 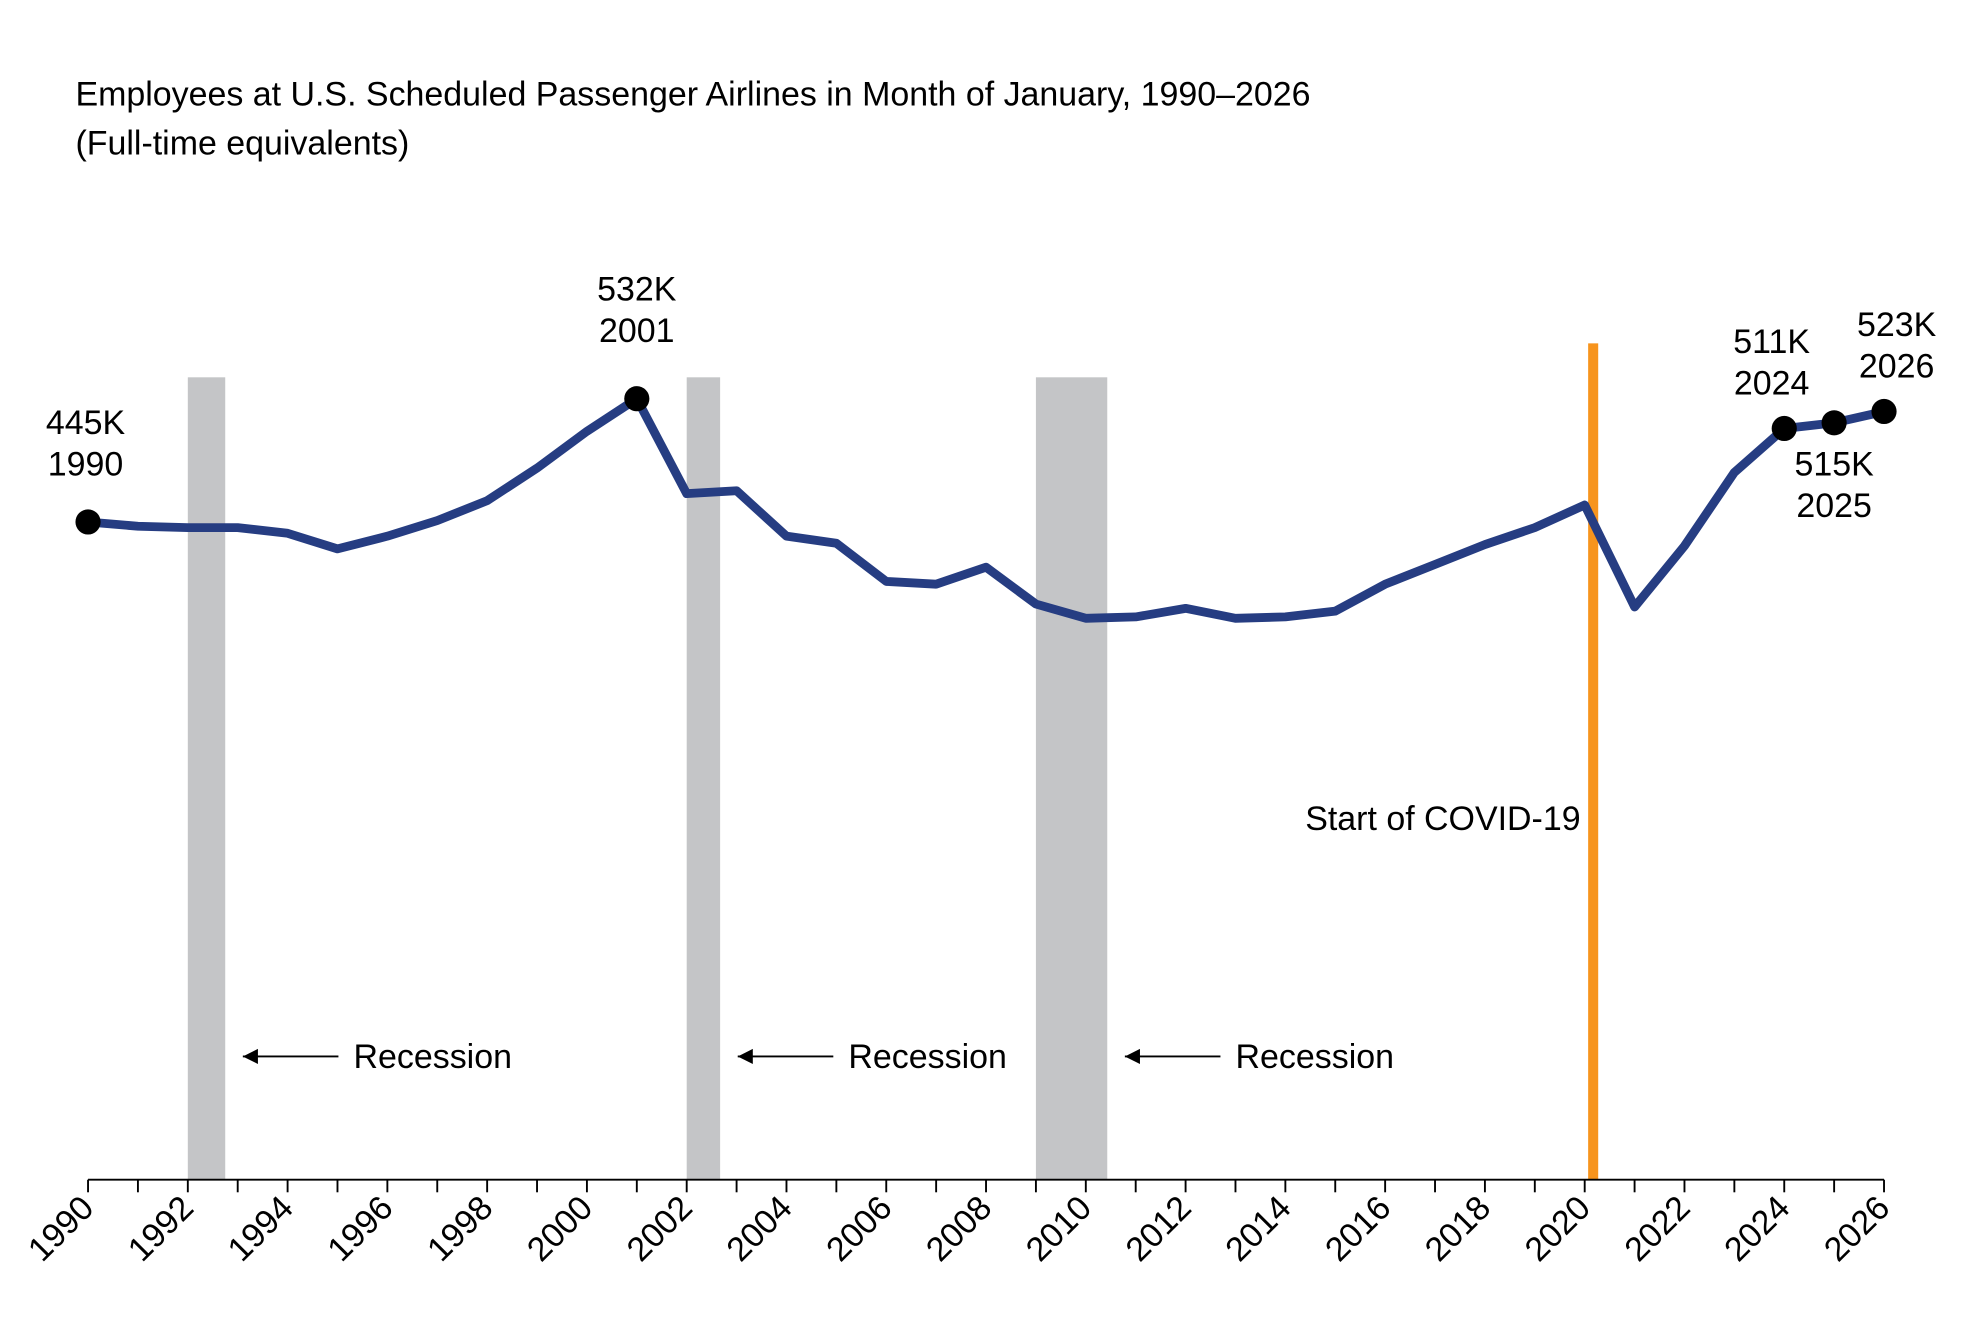 I want to click on point-year-label: 1990, so click(x=86, y=464).